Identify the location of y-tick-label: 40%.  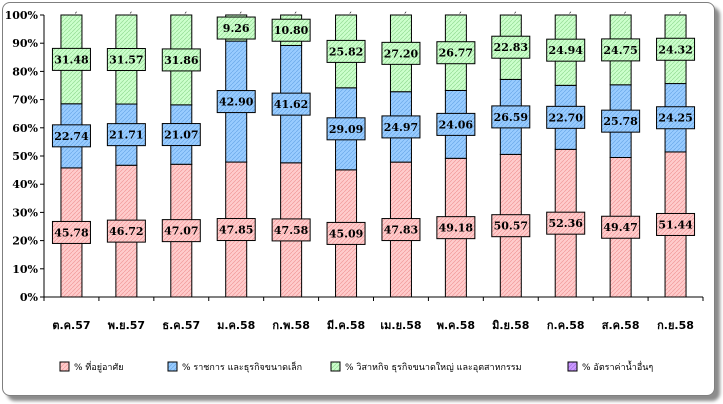
(25, 184).